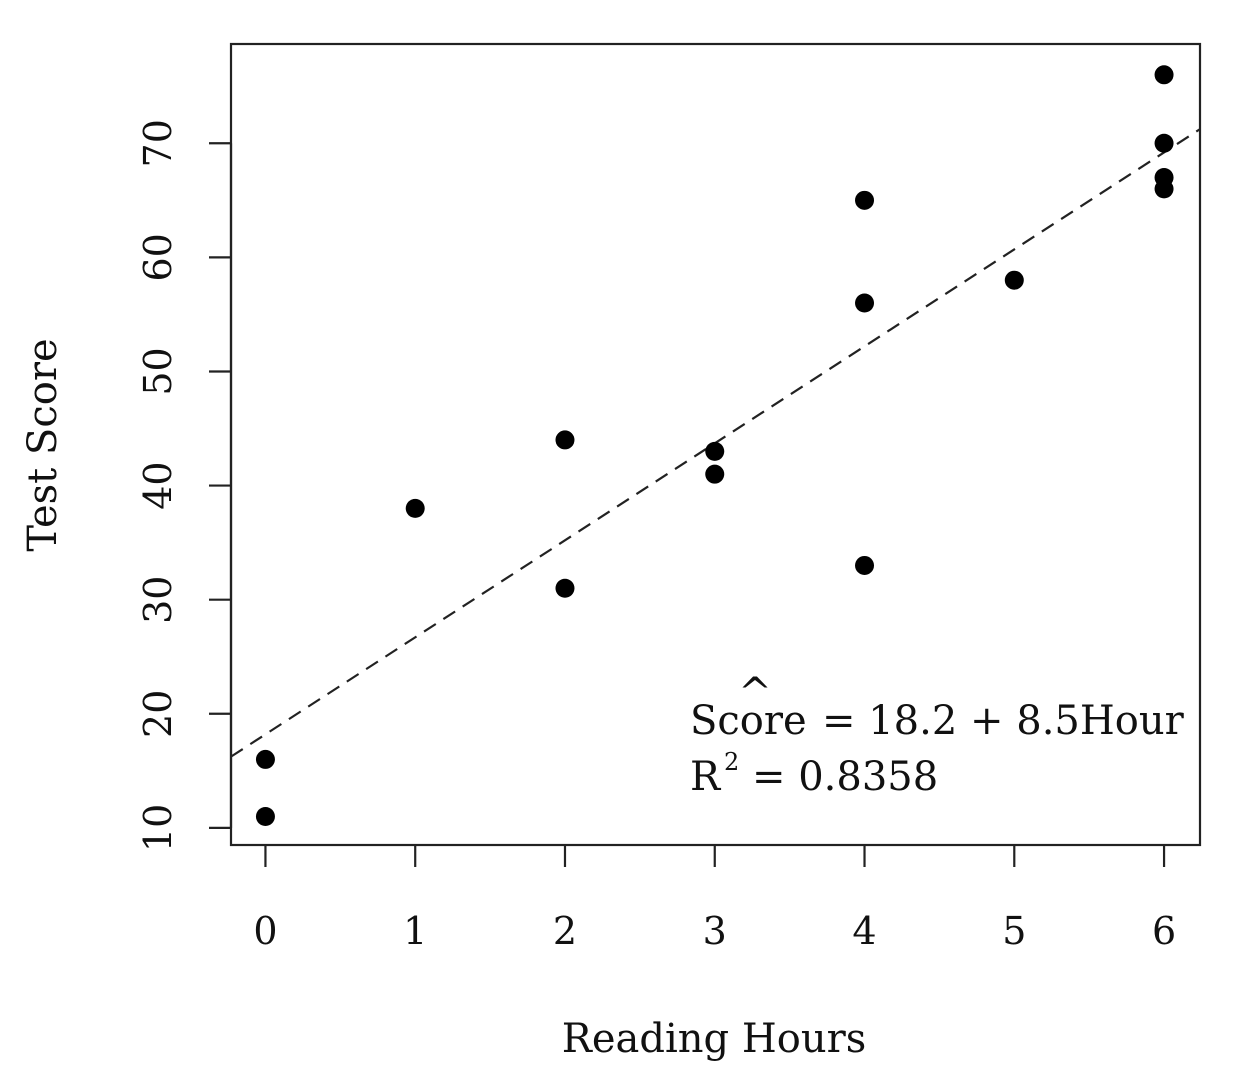 The width and height of the screenshot is (1248, 1084). Describe the element at coordinates (864, 931) in the screenshot. I see `x-tick-label: 4` at that location.